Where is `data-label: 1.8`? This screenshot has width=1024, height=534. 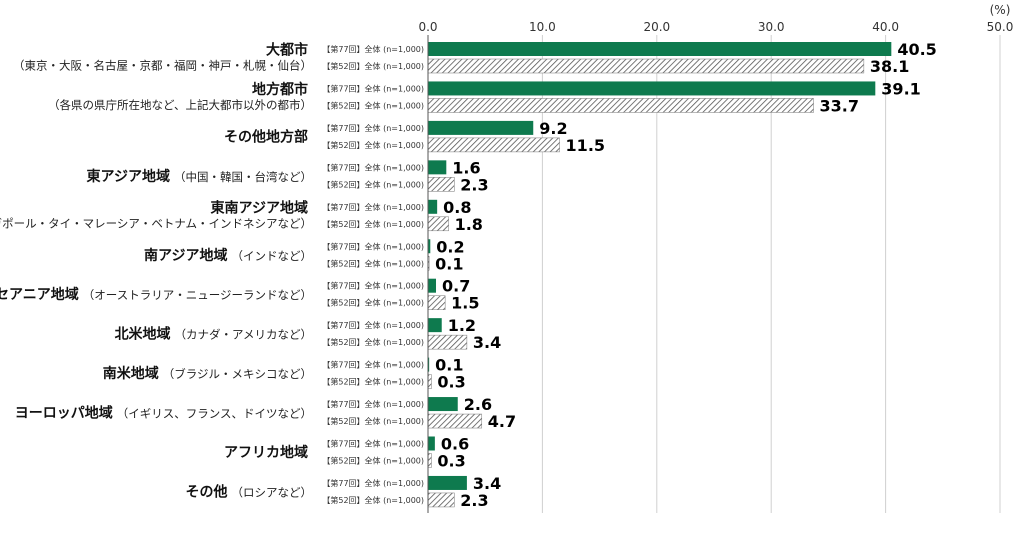 data-label: 1.8 is located at coordinates (469, 224).